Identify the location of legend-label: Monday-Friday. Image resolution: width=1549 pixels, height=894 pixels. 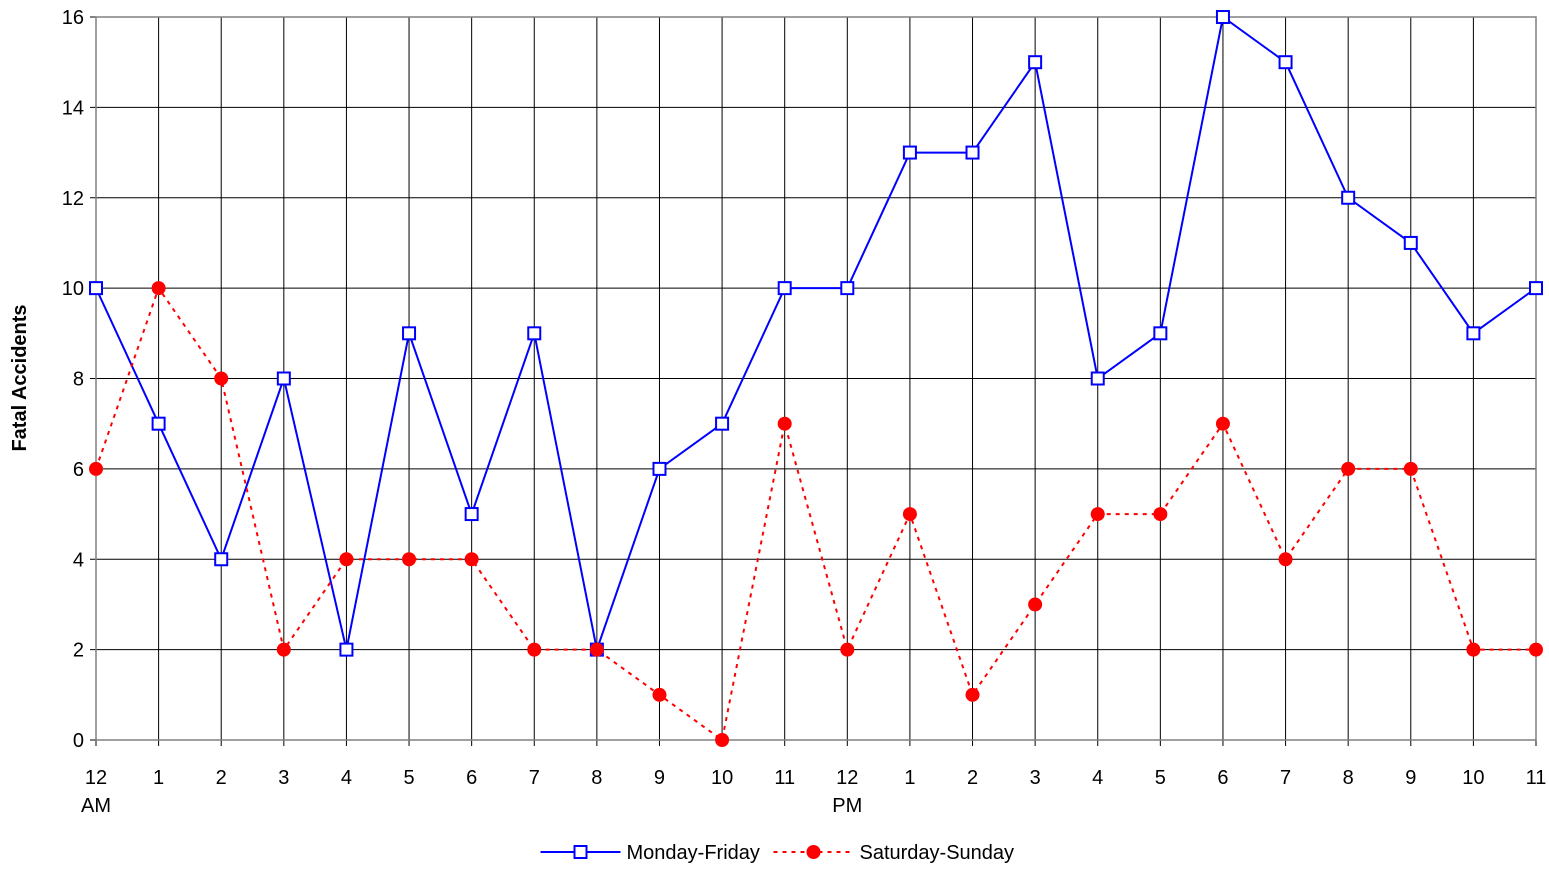
(693, 853).